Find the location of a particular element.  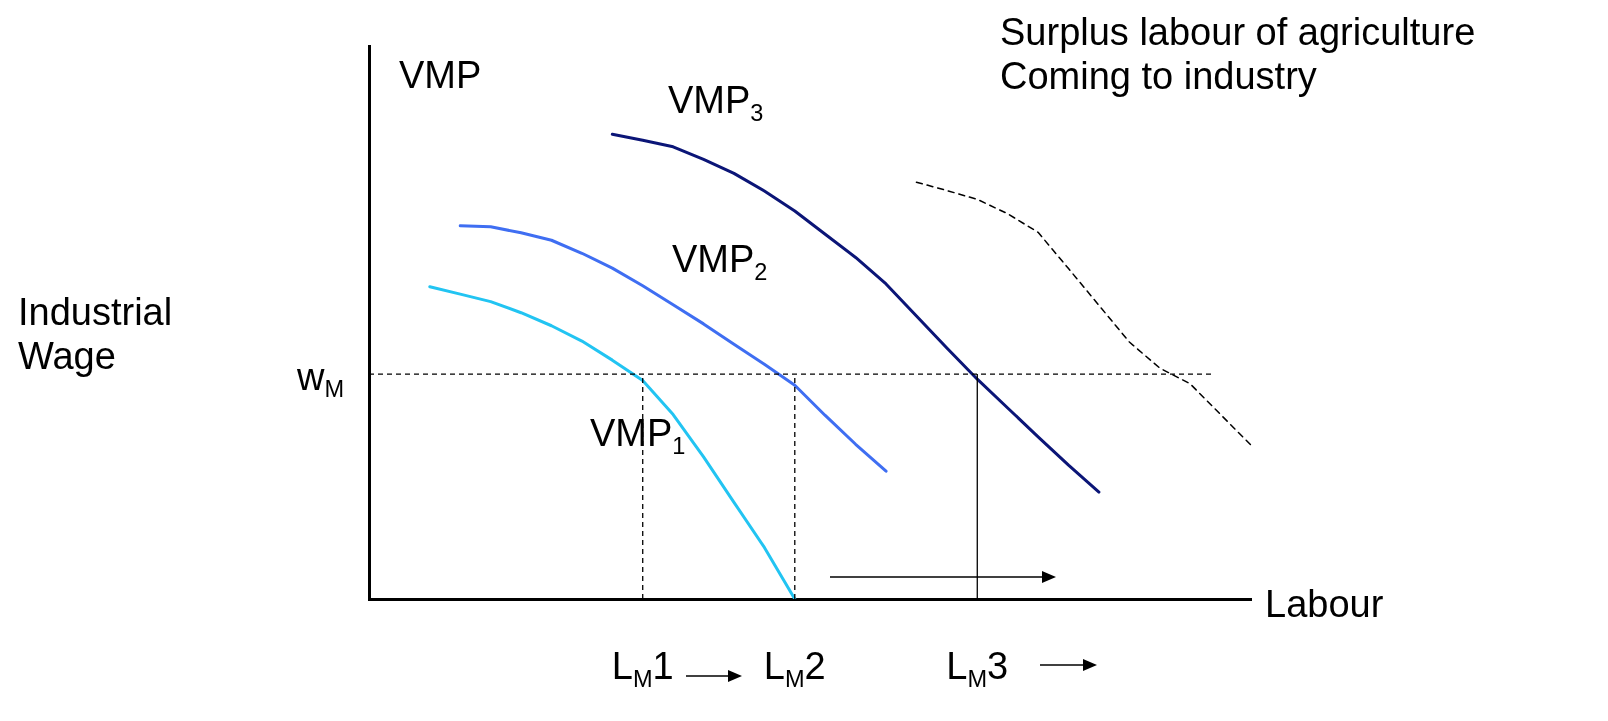

text: VMP is located at coordinates (440, 75).